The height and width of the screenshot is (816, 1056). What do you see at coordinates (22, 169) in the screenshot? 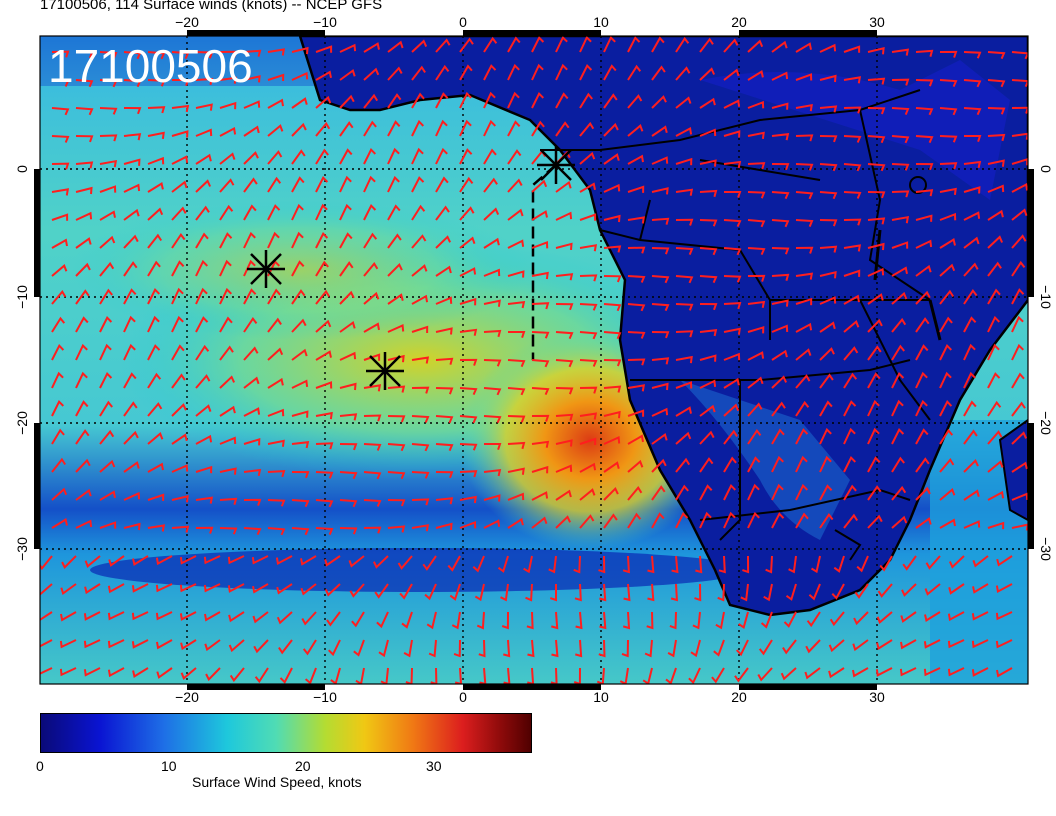
I see `y-tick-left-1: 0` at bounding box center [22, 169].